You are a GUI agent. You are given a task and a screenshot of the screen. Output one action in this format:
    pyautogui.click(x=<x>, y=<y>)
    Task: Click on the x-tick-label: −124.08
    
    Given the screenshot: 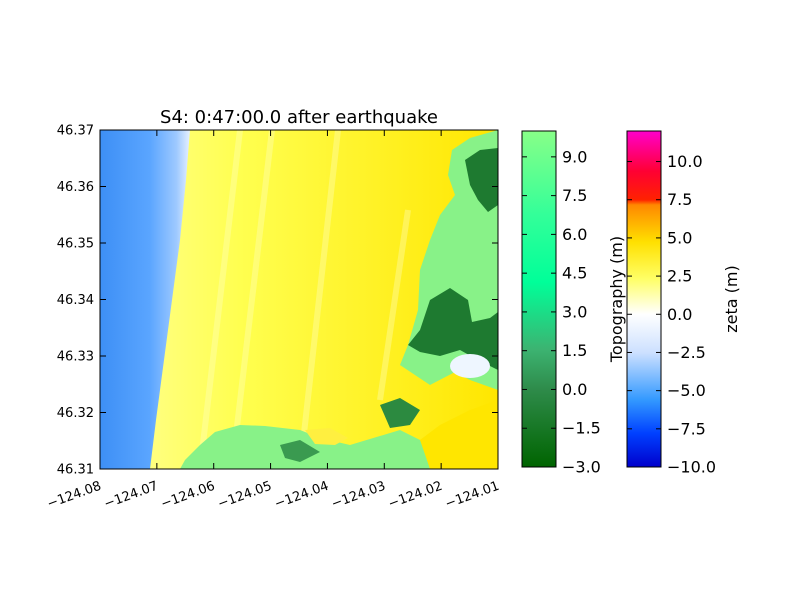 What is the action you would take?
    pyautogui.click(x=74, y=495)
    